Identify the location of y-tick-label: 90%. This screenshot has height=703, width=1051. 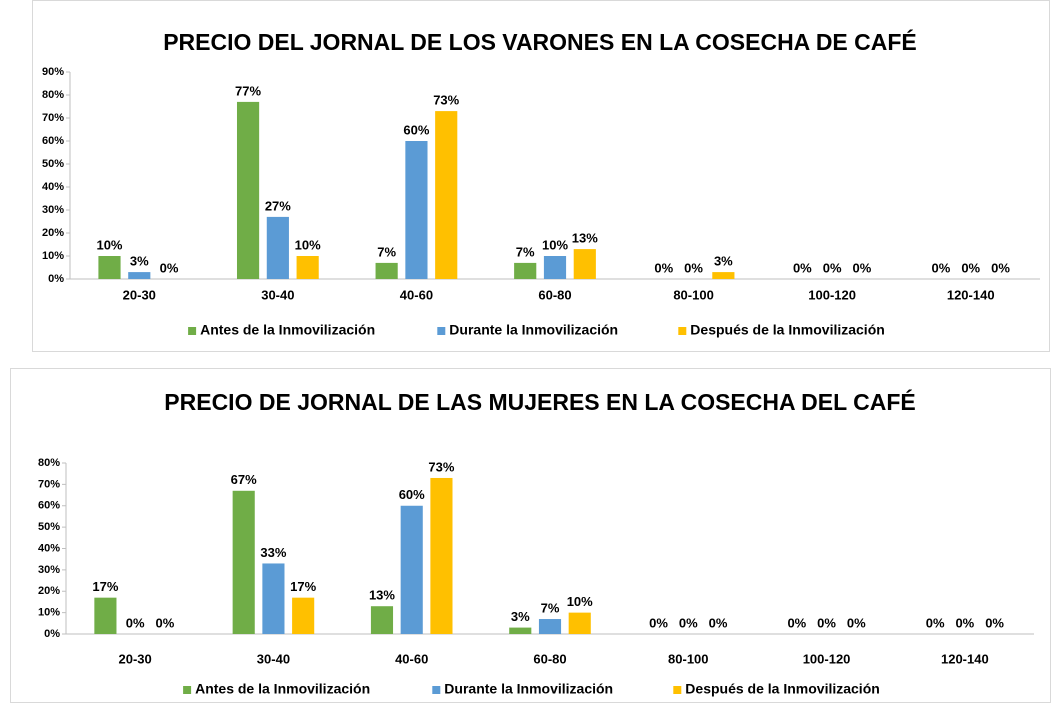
(53, 72).